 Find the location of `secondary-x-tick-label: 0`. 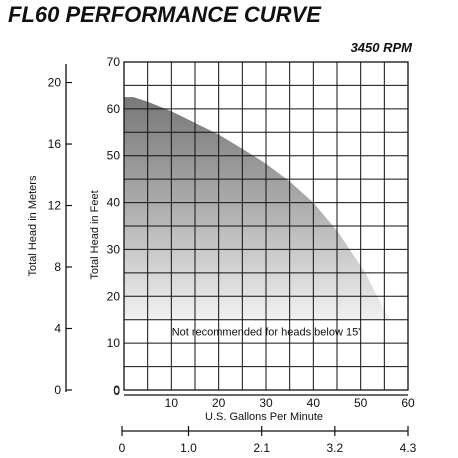

secondary-x-tick-label: 0 is located at coordinates (122, 448).